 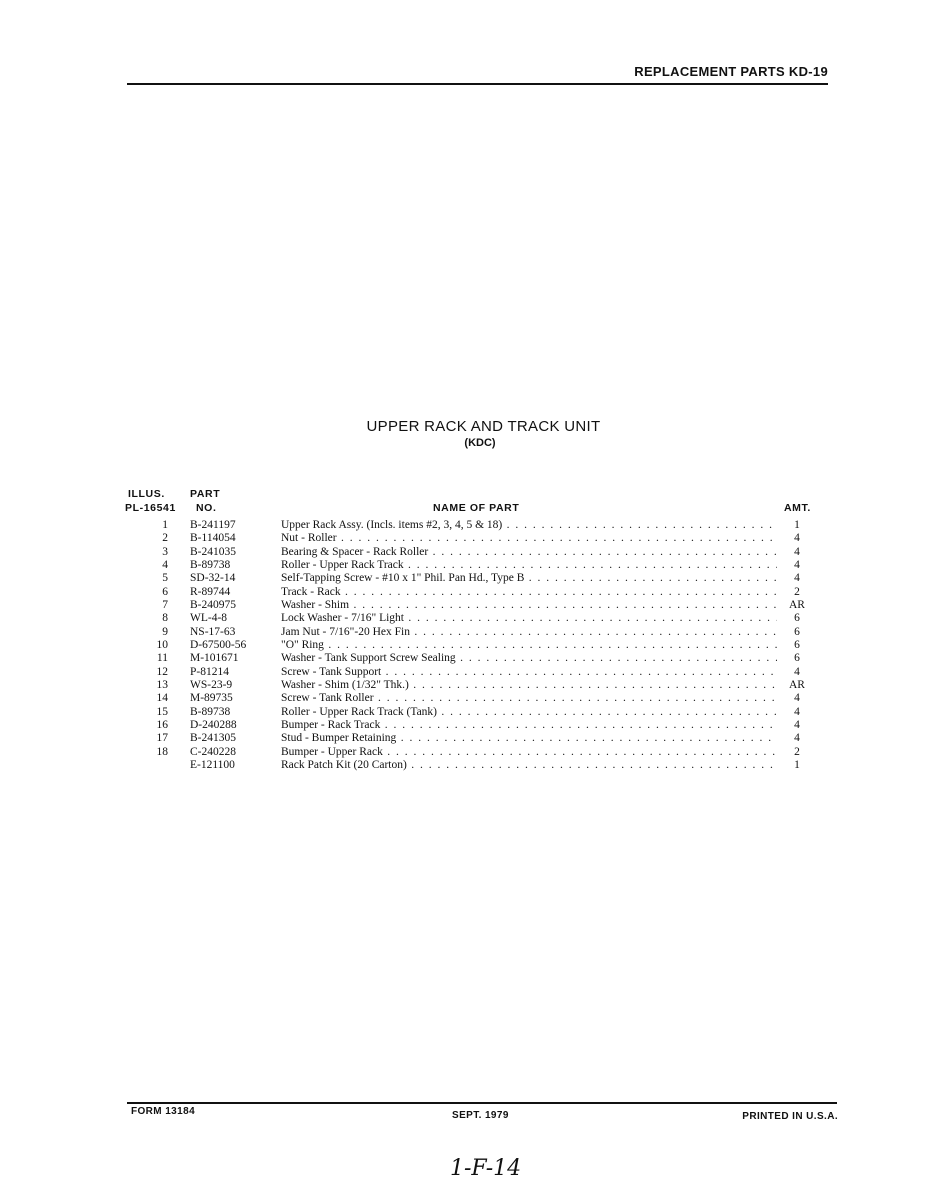 What do you see at coordinates (165, 604) in the screenshot?
I see `illus-number: 7` at bounding box center [165, 604].